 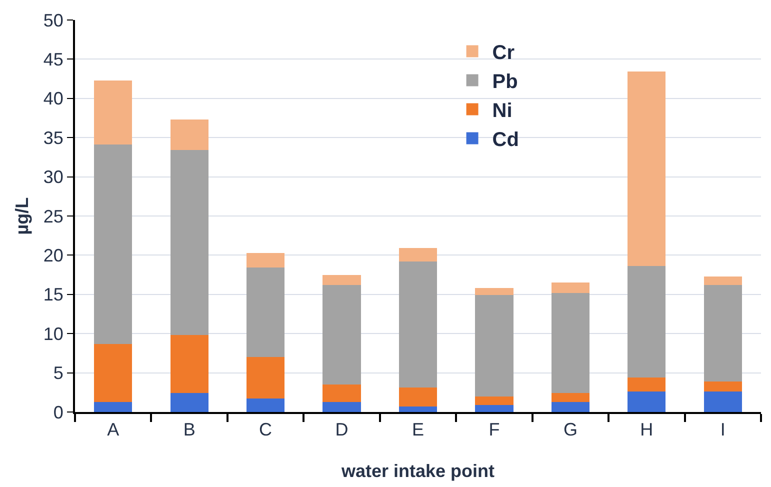 What do you see at coordinates (505, 140) in the screenshot?
I see `legend-label: Cd` at bounding box center [505, 140].